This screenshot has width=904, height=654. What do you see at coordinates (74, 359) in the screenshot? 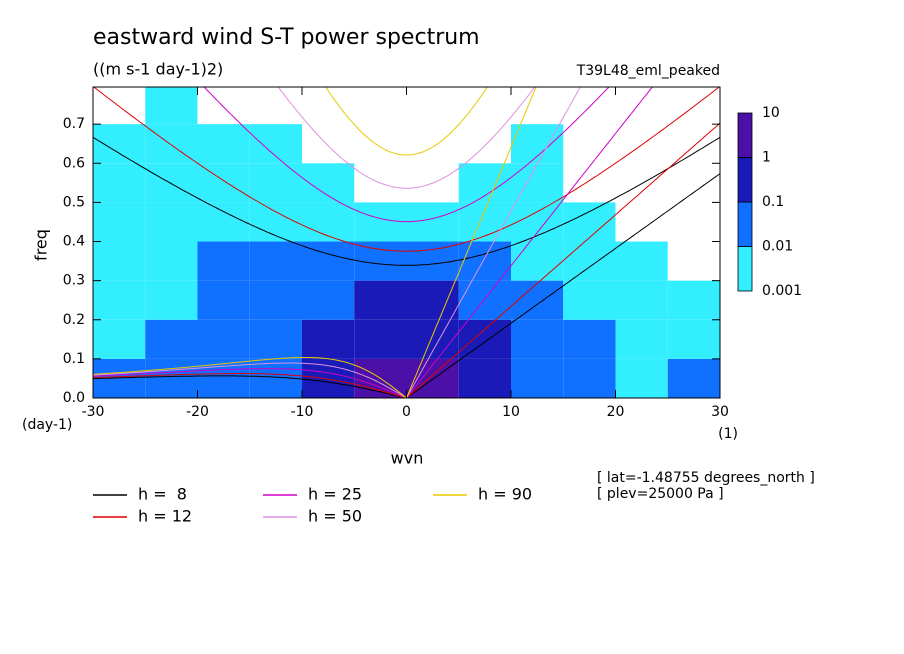
I see `y-tick-label: 0.1` at bounding box center [74, 359].